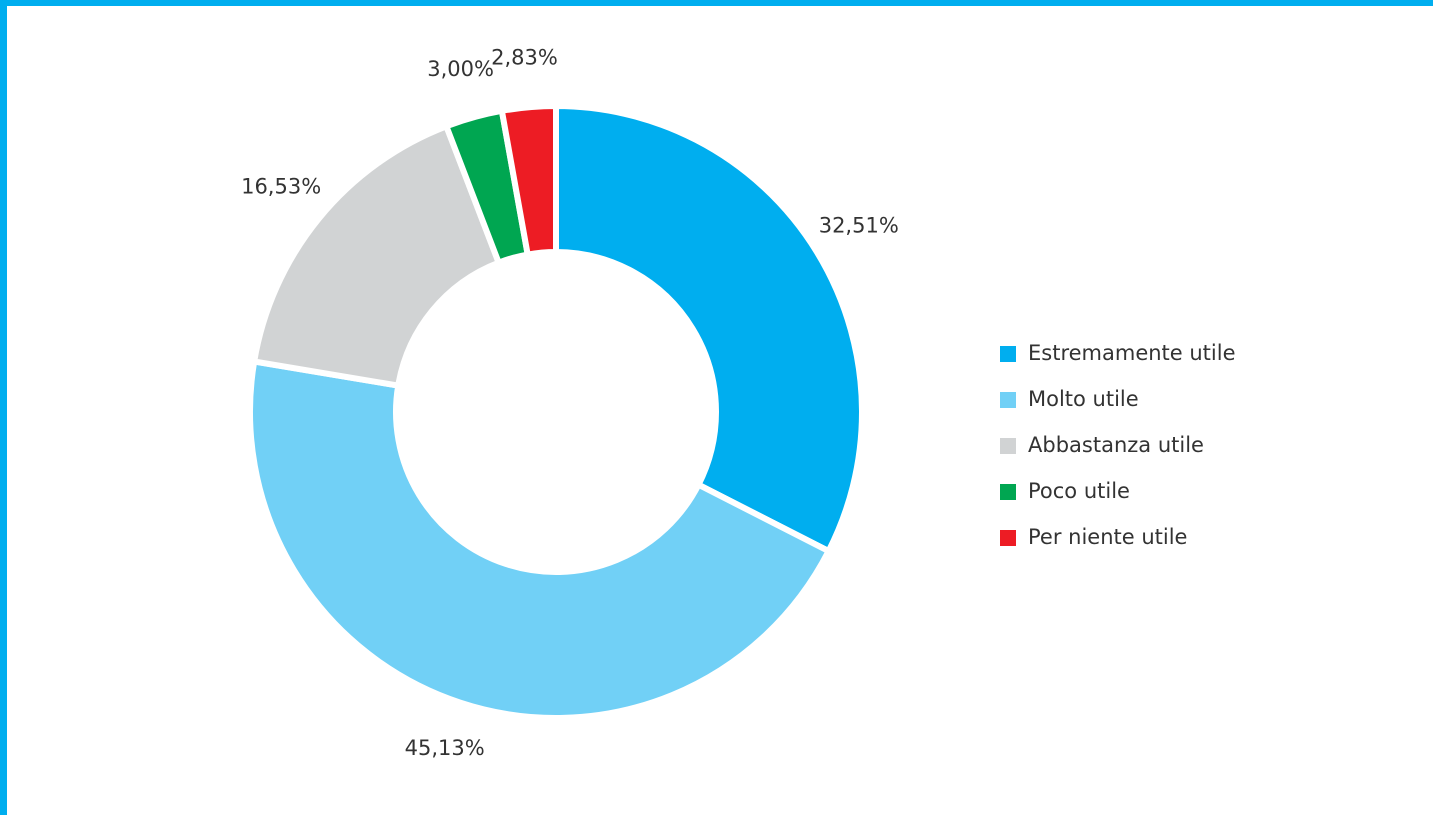 Image resolution: width=1433 pixels, height=815 pixels. What do you see at coordinates (445, 748) in the screenshot?
I see `data-label: 45,13%` at bounding box center [445, 748].